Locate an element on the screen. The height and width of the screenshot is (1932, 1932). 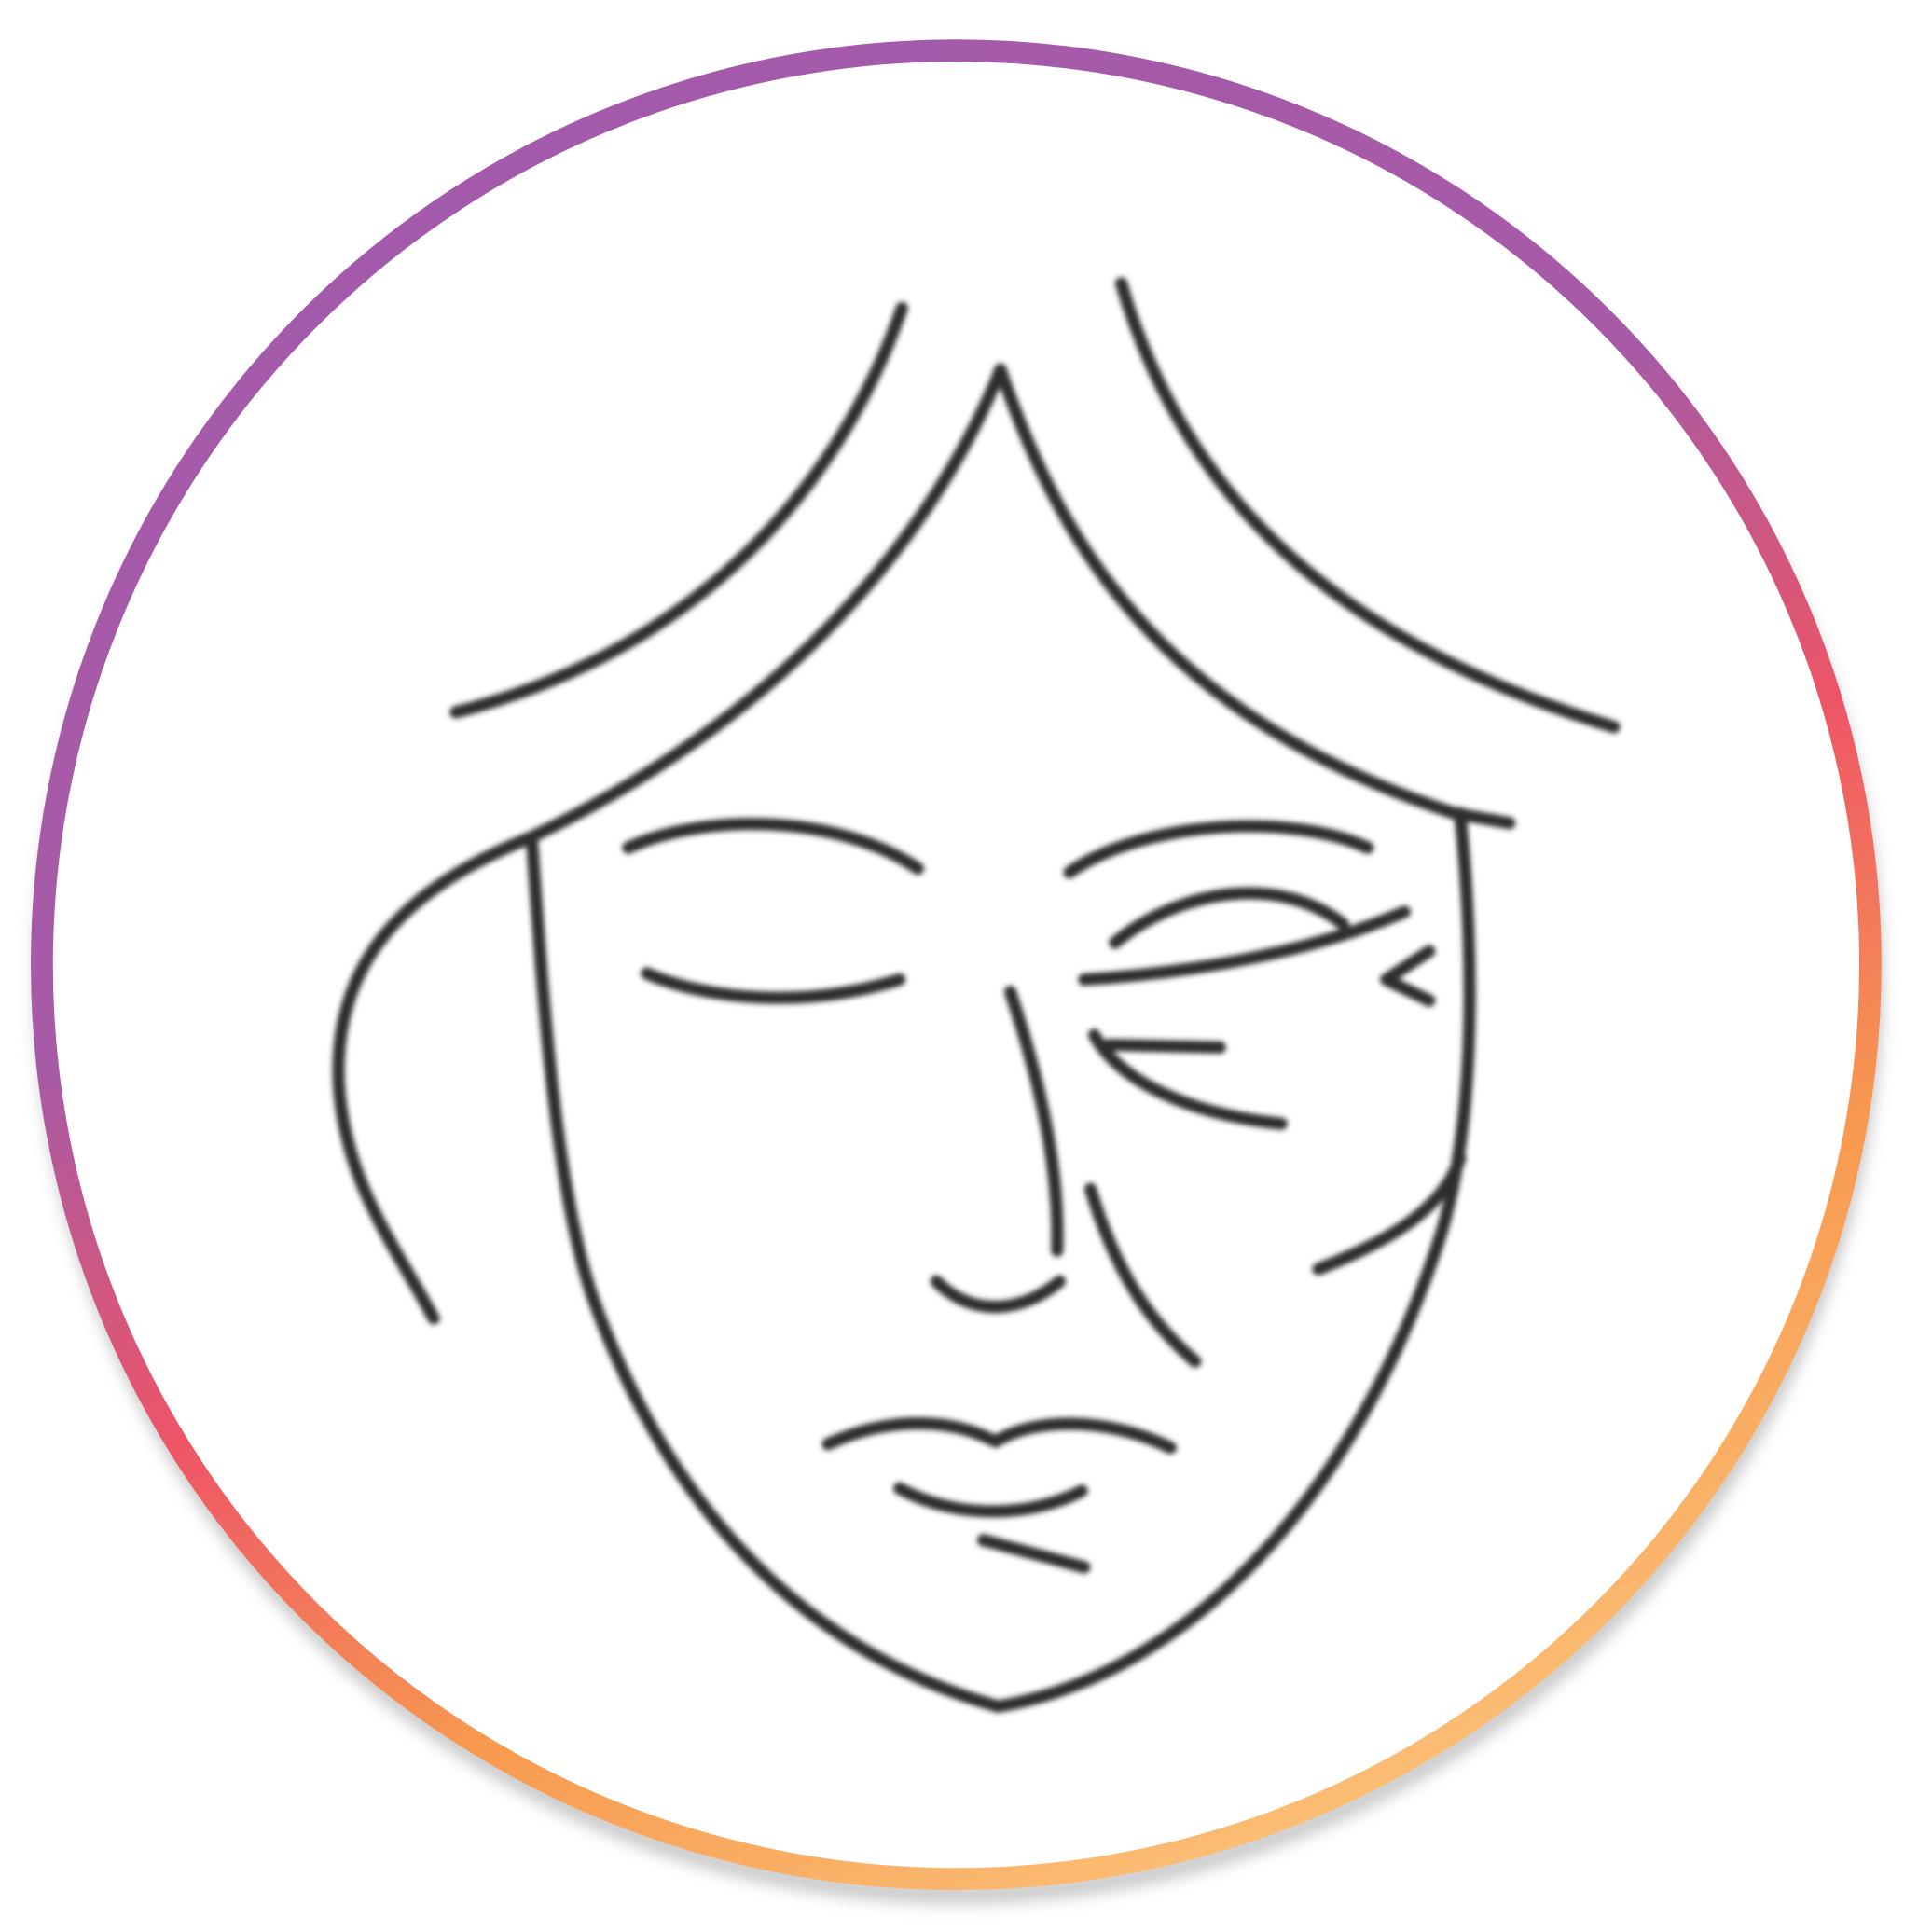
cheek-line is located at coordinates (1143, 1275).